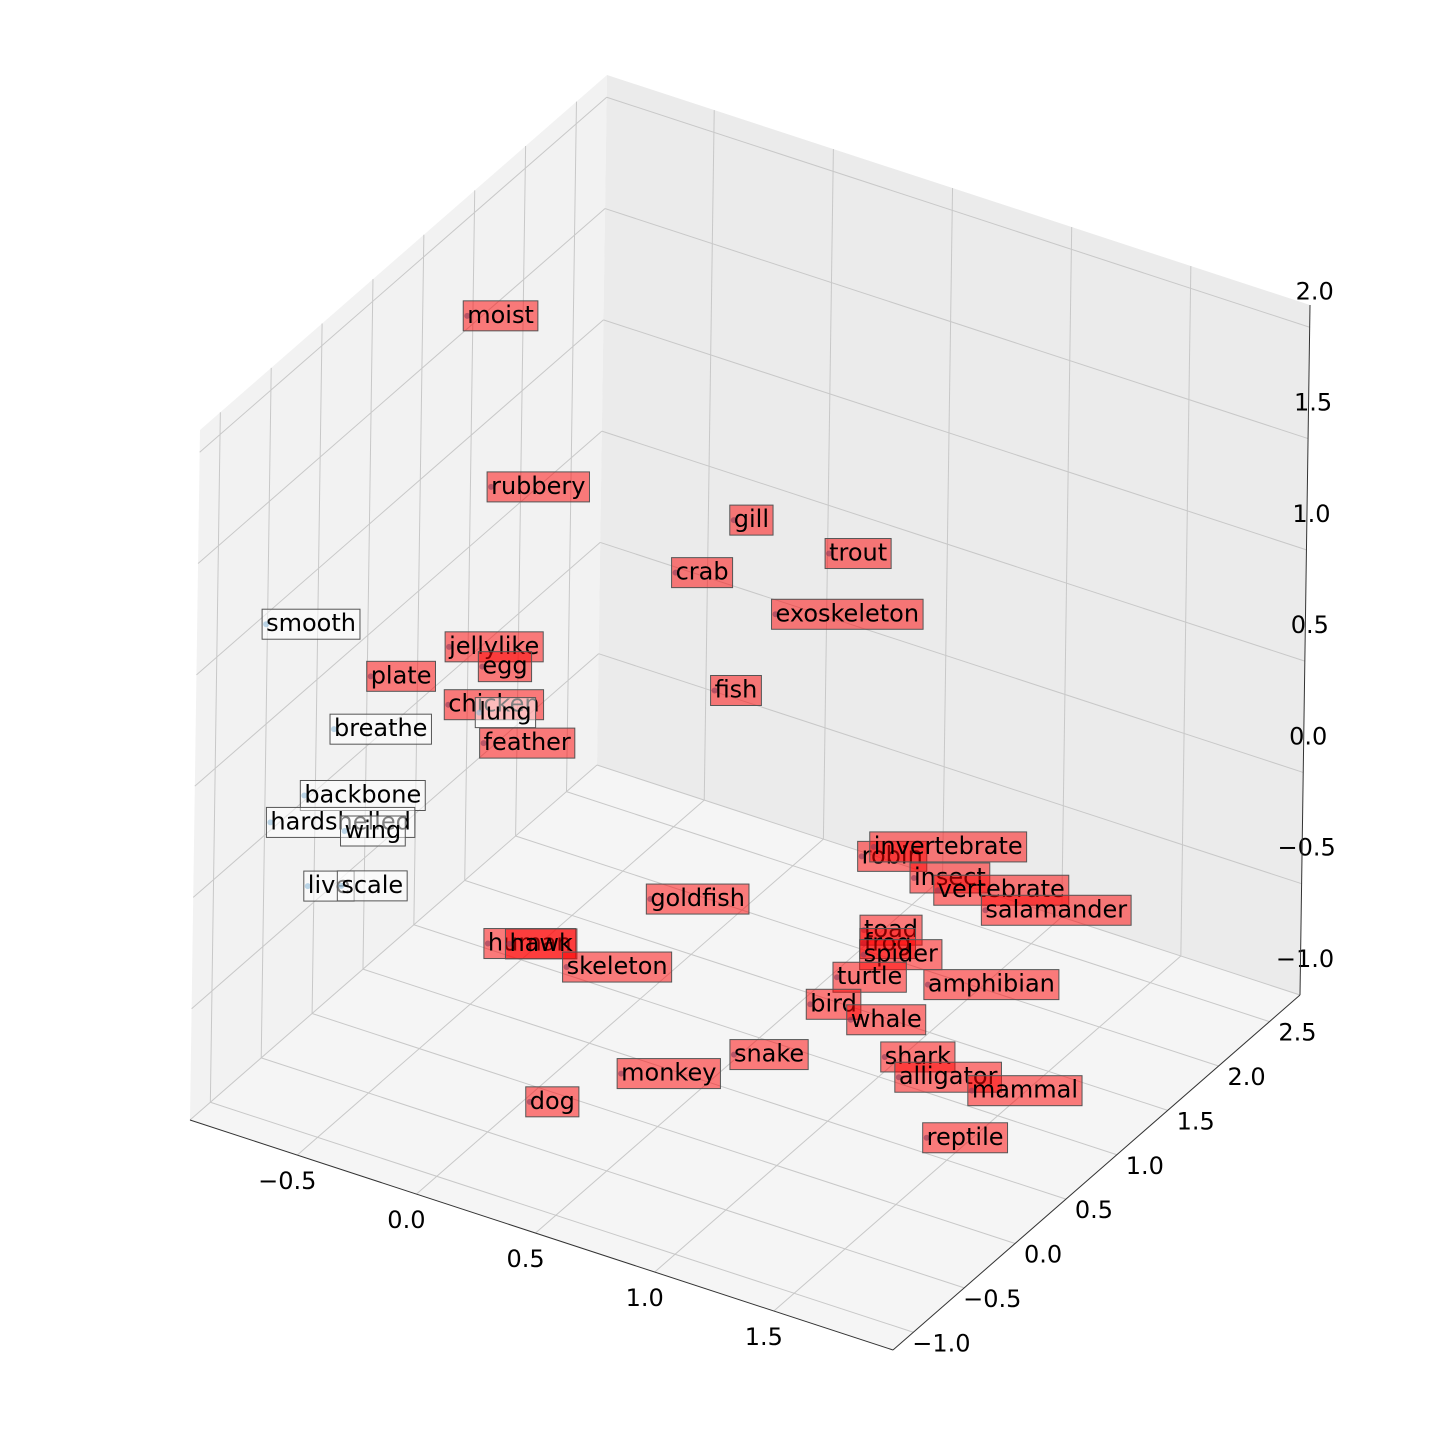 The width and height of the screenshot is (1440, 1440). I want to click on label-text: monkey, so click(668, 1073).